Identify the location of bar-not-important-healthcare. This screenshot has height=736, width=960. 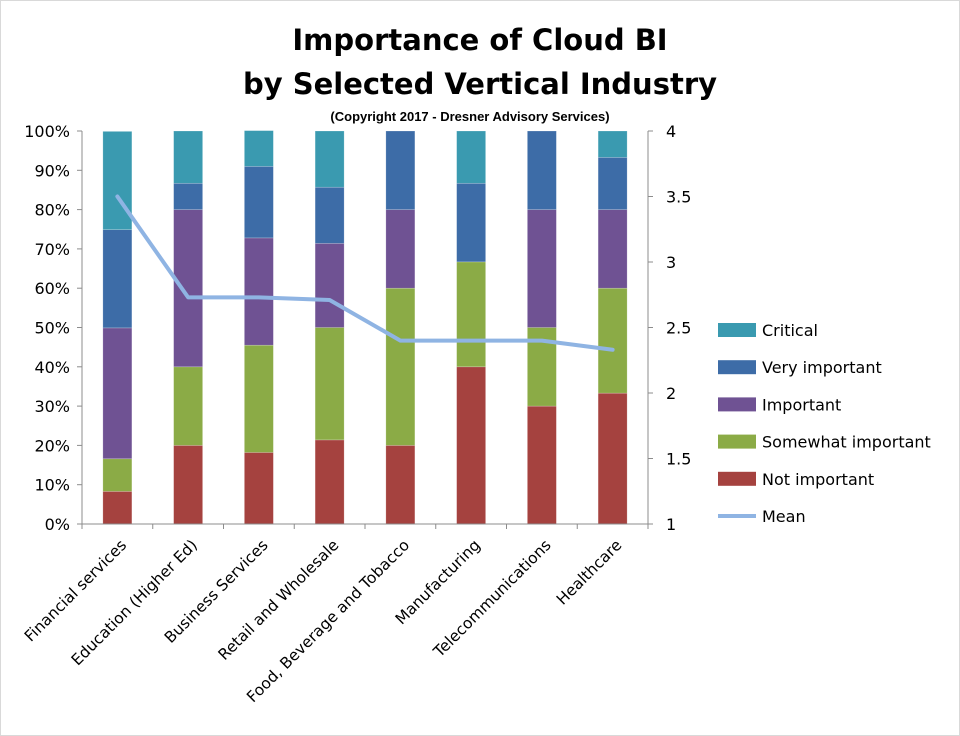
(612, 458).